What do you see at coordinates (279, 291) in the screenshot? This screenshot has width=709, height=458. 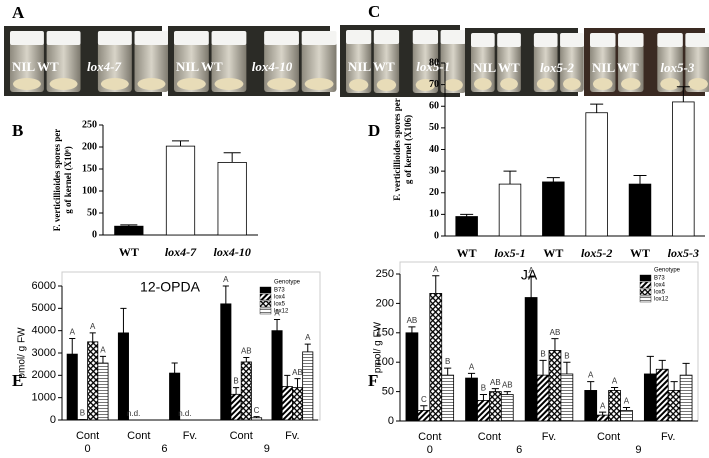 I see `legend-label: B73` at bounding box center [279, 291].